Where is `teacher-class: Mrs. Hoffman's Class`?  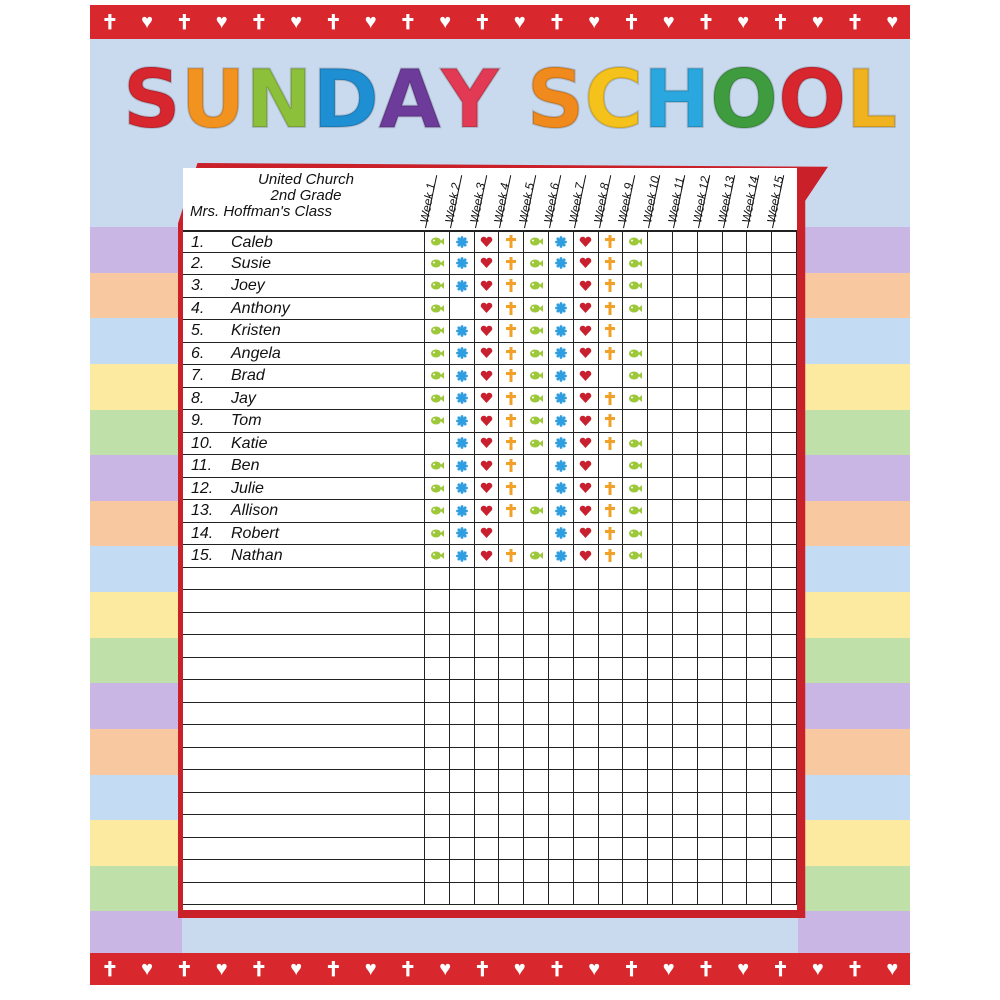 teacher-class: Mrs. Hoffman's Class is located at coordinates (261, 211).